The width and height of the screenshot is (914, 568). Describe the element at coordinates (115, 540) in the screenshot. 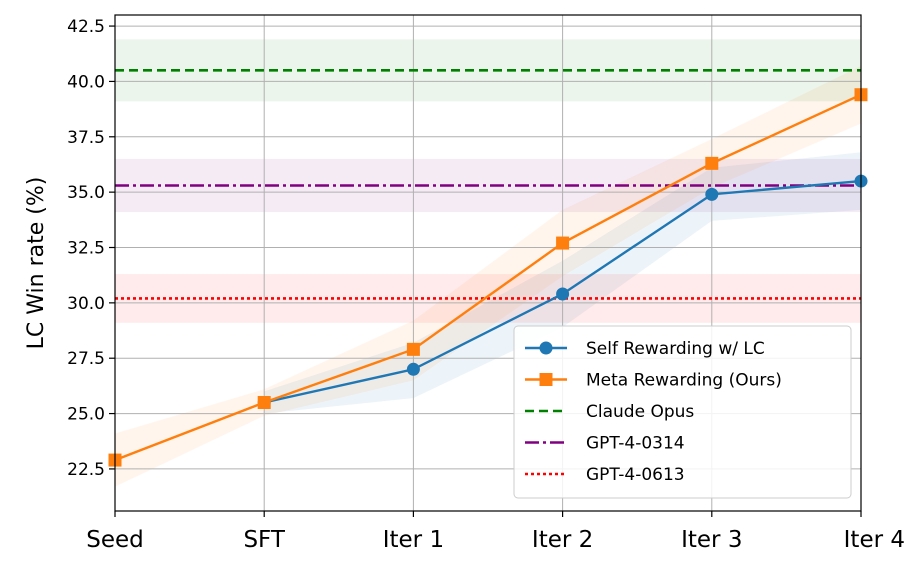

I see `x-tick-label: Seed` at that location.